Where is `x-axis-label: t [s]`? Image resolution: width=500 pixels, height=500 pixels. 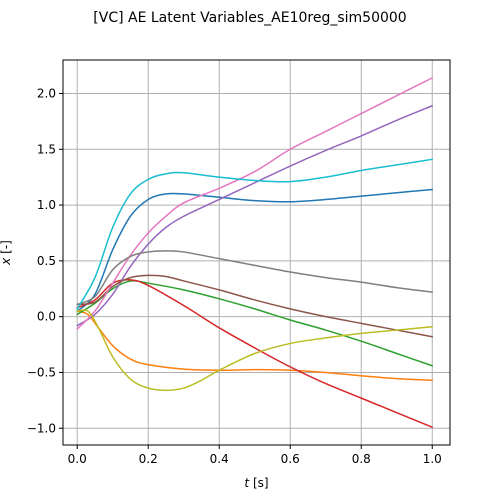 x-axis-label: t [s] is located at coordinates (256, 483).